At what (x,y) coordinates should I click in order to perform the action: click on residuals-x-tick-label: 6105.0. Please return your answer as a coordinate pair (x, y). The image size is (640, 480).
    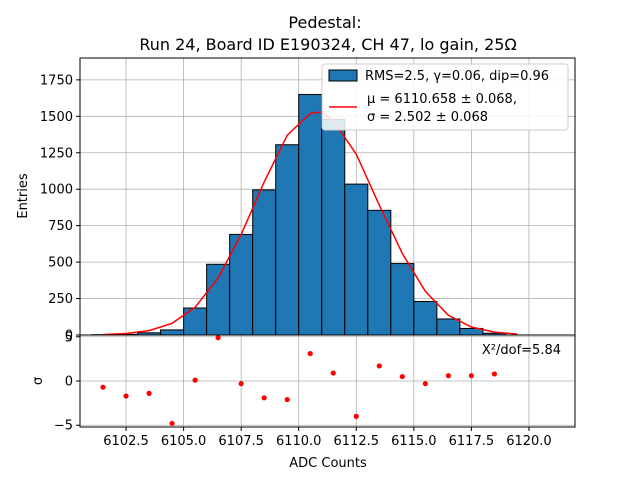
    Looking at the image, I should click on (184, 441).